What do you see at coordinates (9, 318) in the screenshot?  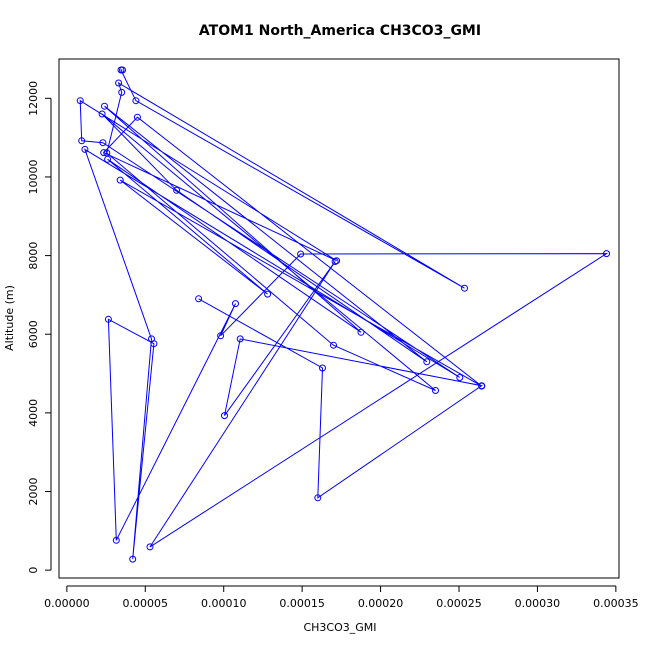 I see `y-axis-label: Altitude (m)` at bounding box center [9, 318].